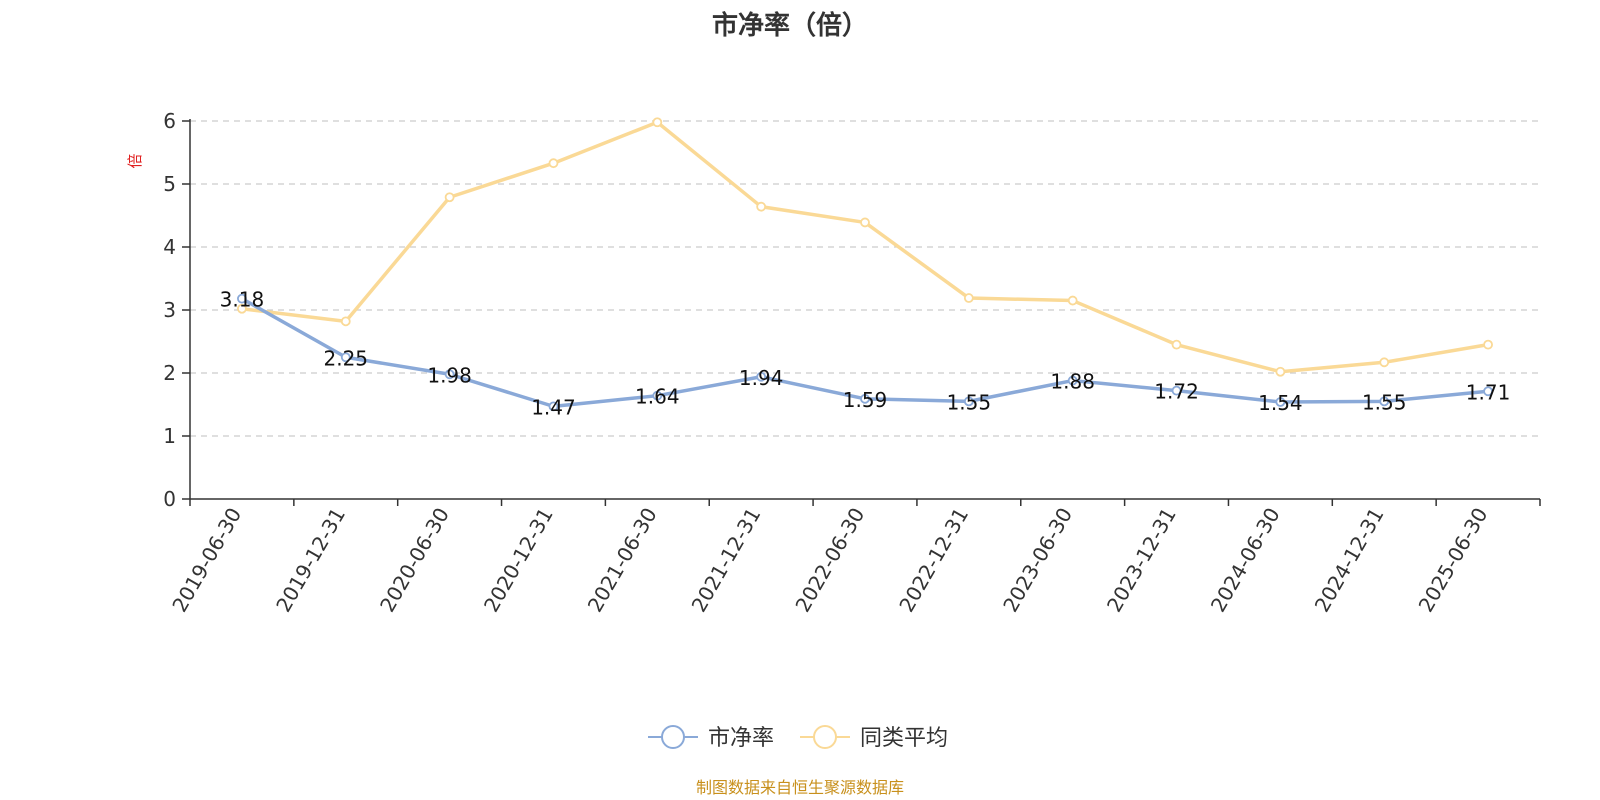 Image resolution: width=1600 pixels, height=800 pixels. Describe the element at coordinates (310, 560) in the screenshot. I see `x-tick-label: 2019-12-31` at that location.